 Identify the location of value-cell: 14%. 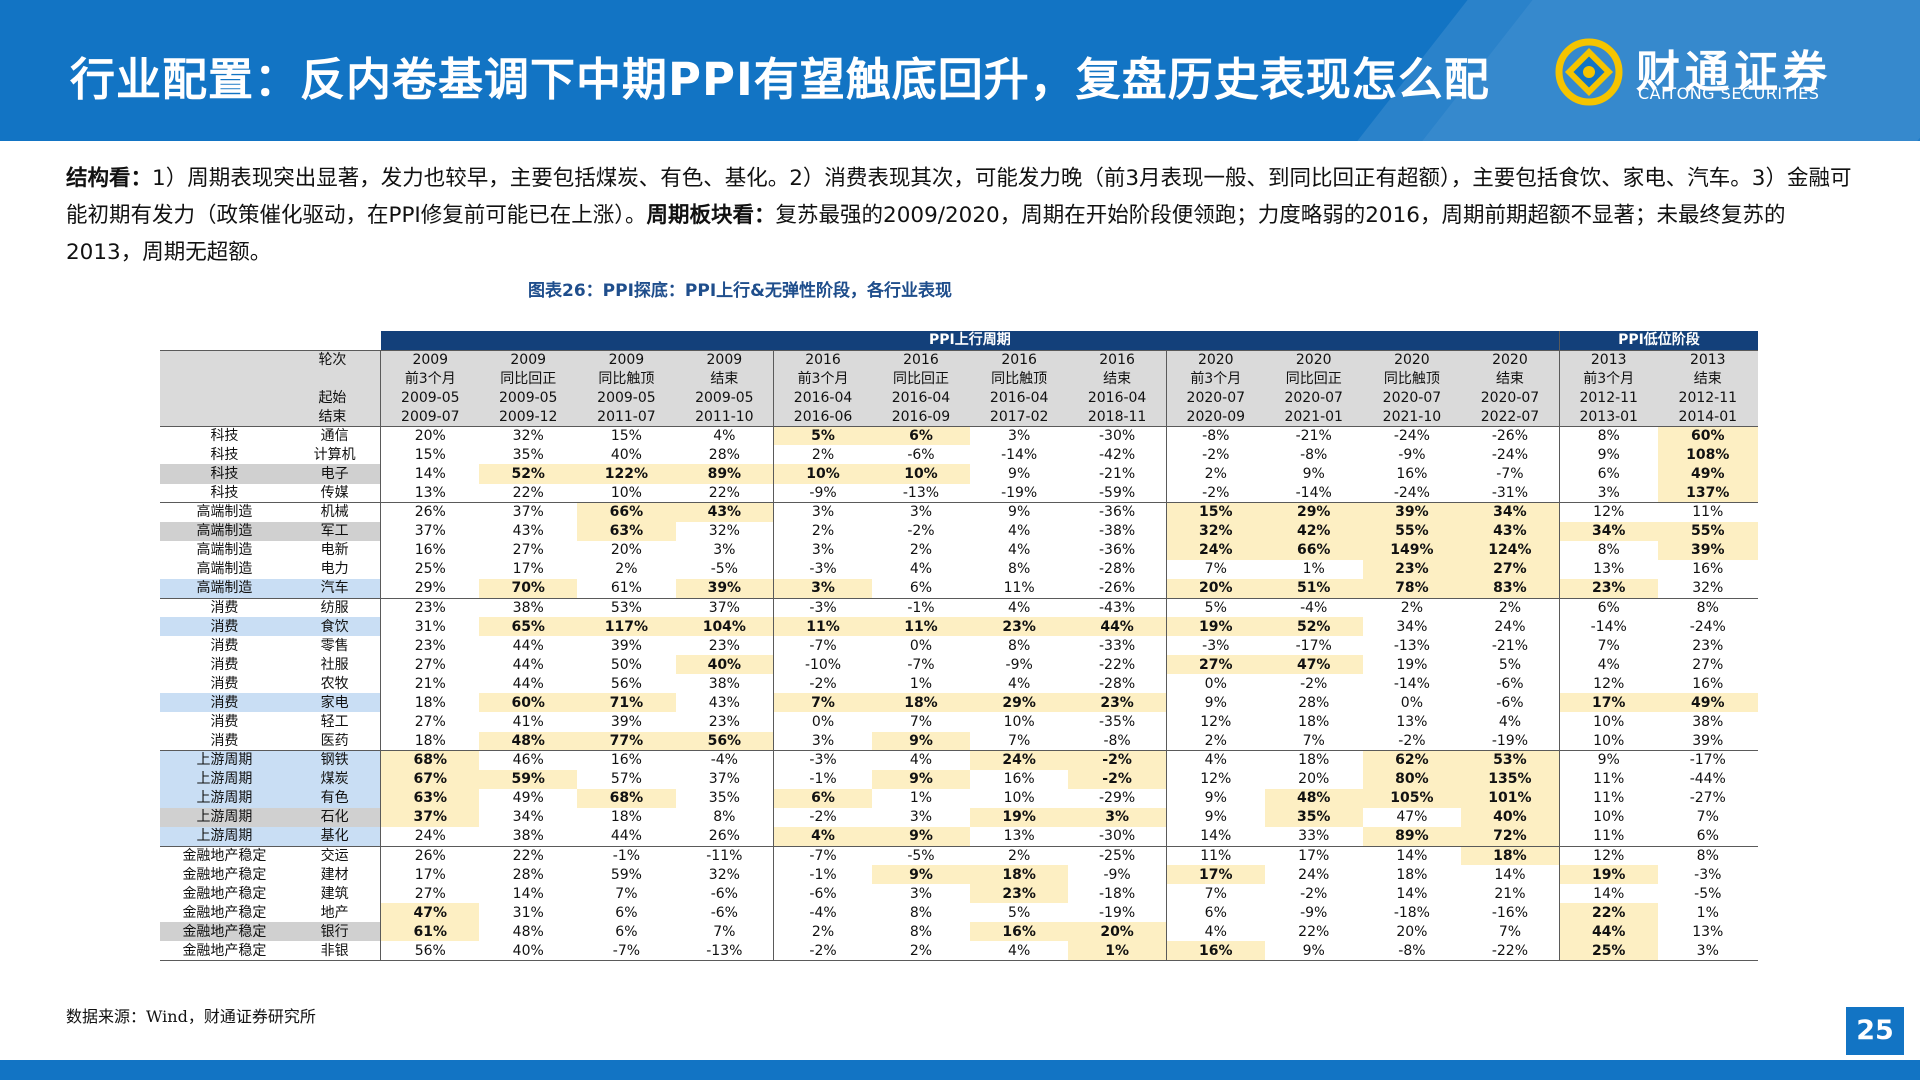
(1215, 836).